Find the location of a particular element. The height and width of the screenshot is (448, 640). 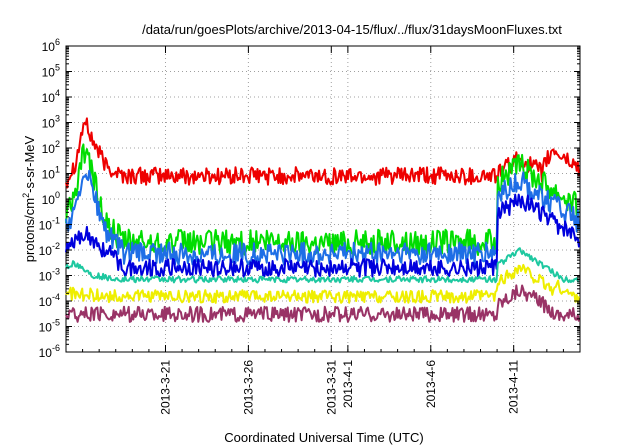

y-tick-label: 10⁰ is located at coordinates (51, 198).